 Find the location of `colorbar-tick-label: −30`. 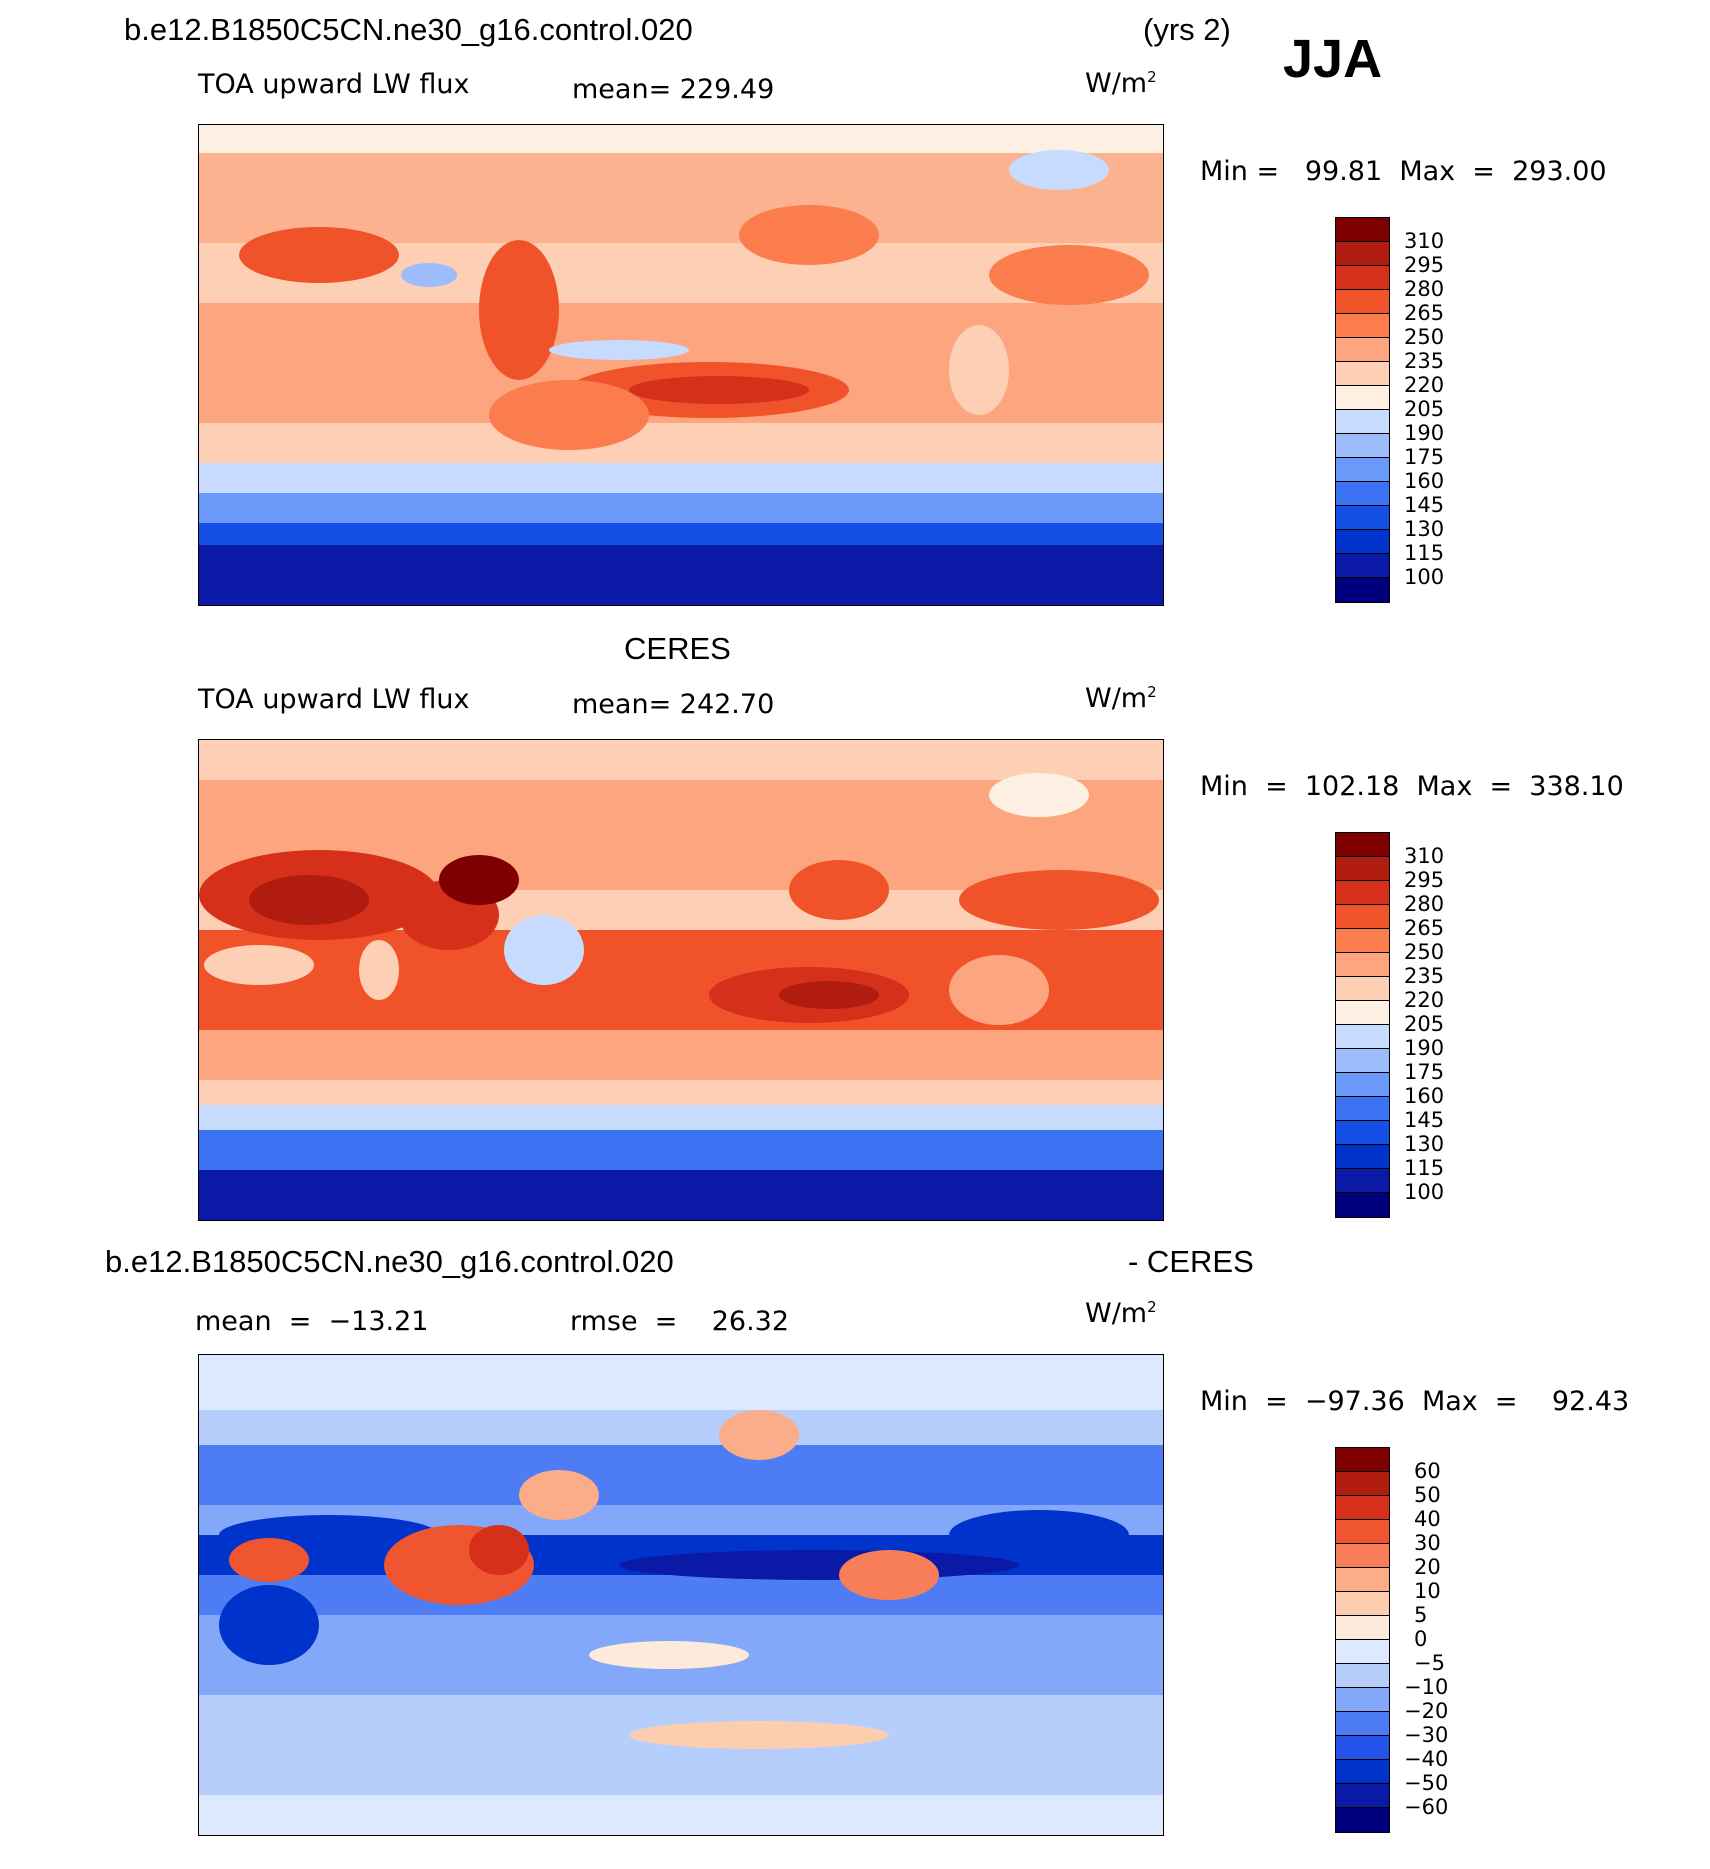

colorbar-tick-label: −30 is located at coordinates (1426, 1735).